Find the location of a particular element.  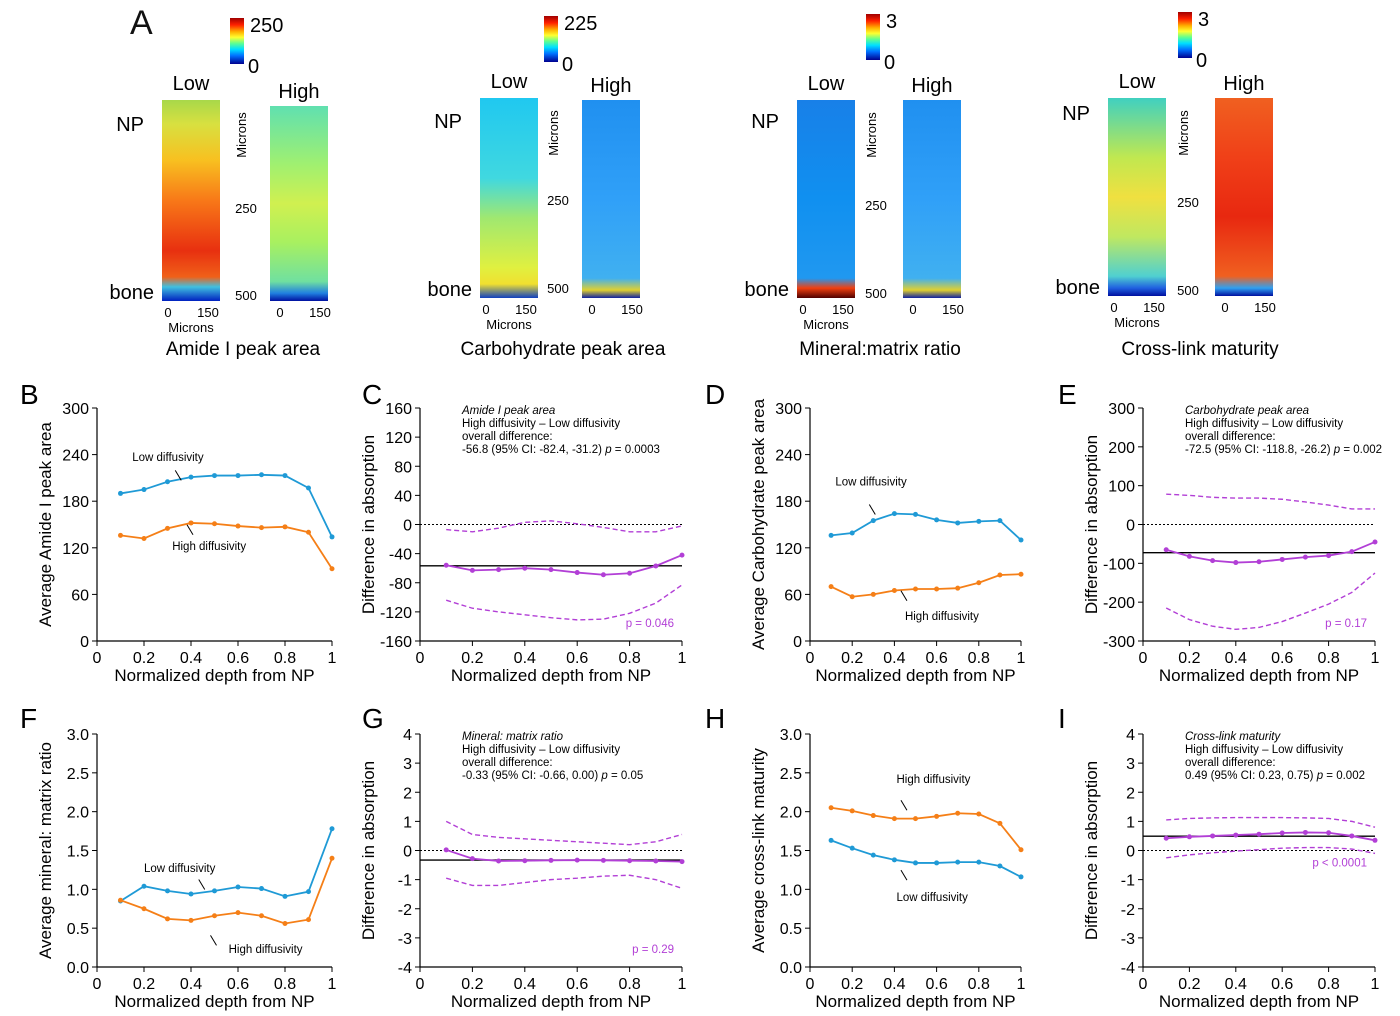

annotation-estimate: 0.49 (95% CI: 0.23, 0.75) is located at coordinates (1251, 776).